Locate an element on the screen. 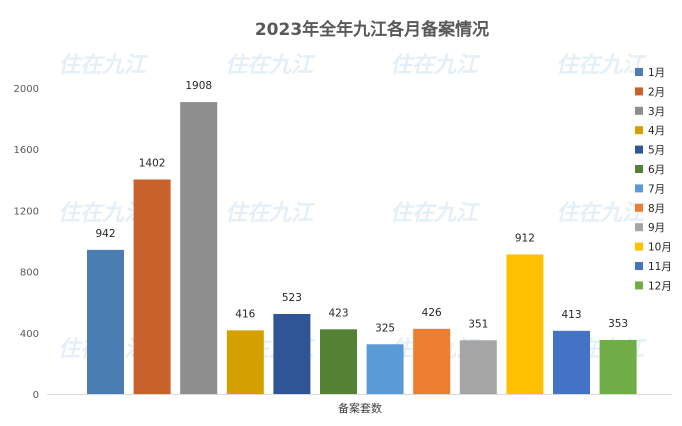  bar-5月 is located at coordinates (292, 353).